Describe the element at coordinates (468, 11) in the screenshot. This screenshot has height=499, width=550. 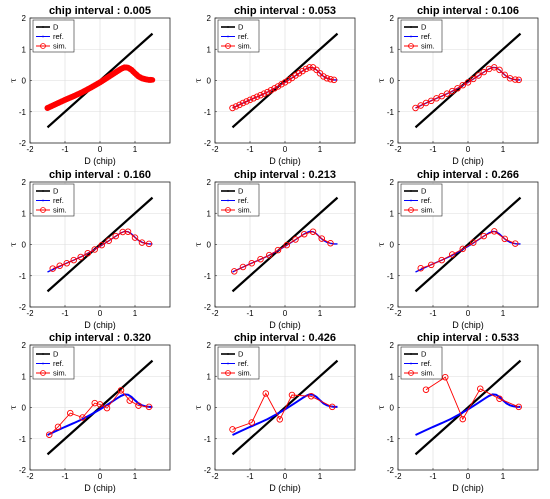
I see `subplot-title: chip interval : 0.106` at that location.